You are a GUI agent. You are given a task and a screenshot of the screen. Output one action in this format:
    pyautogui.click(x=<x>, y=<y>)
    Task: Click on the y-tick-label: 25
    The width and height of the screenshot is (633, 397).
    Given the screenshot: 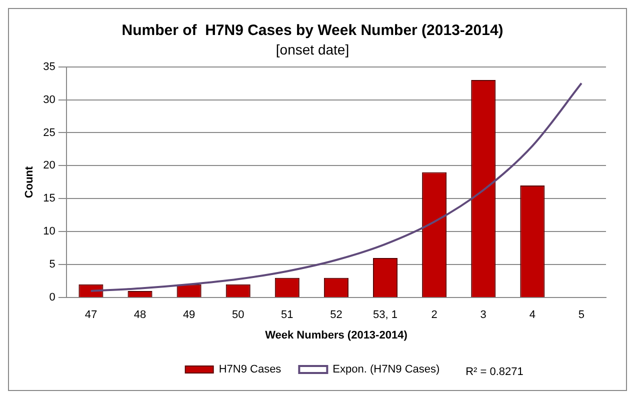 What is the action you would take?
    pyautogui.click(x=49, y=132)
    